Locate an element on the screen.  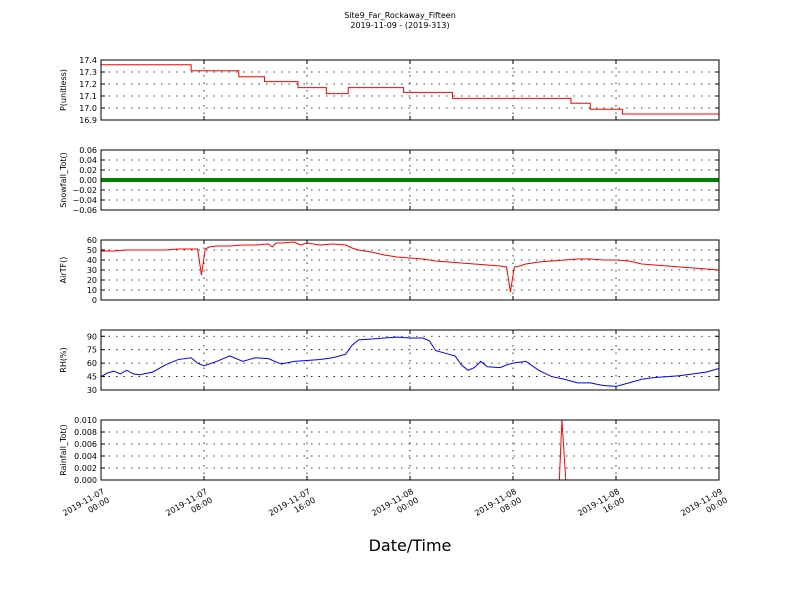
y-tick-label: 16.9 is located at coordinates (88, 120).